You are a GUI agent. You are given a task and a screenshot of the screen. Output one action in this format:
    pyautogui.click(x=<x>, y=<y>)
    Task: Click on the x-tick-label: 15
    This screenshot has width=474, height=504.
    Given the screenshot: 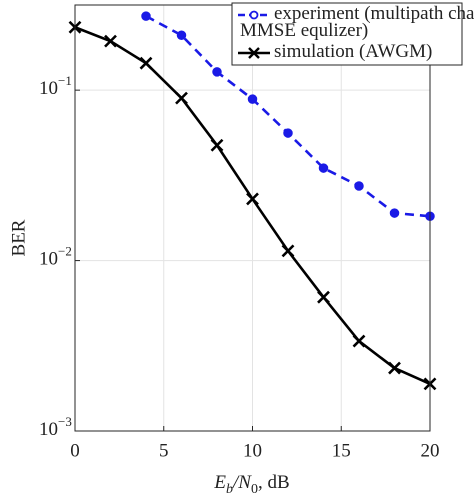 What is the action you would take?
    pyautogui.click(x=341, y=450)
    